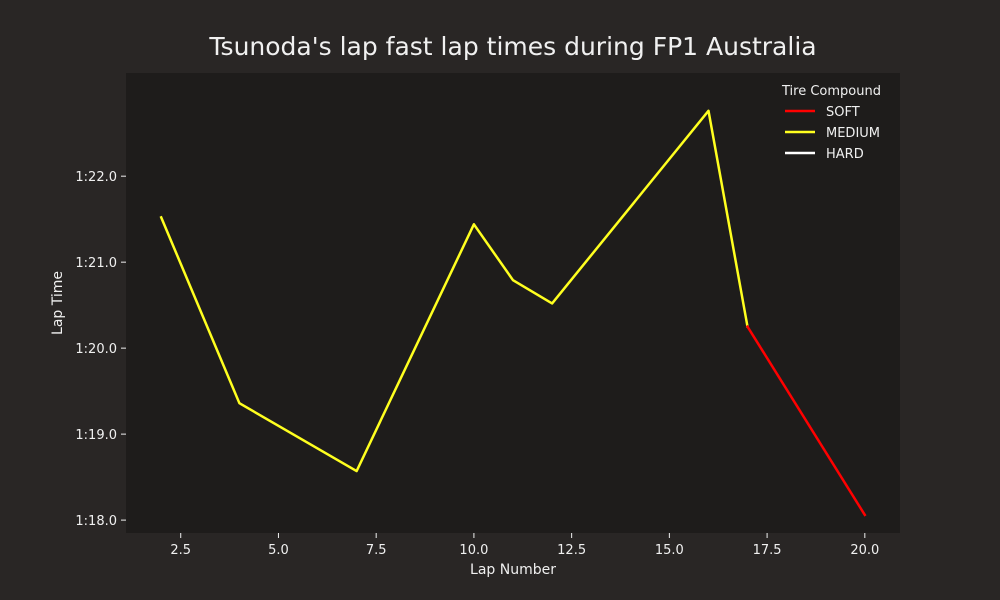  I want to click on y-tick-label: 1:19.0, so click(96, 435).